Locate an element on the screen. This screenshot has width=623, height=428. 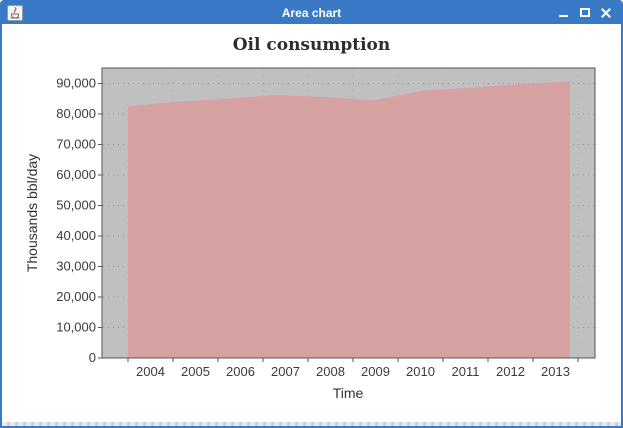
x-tick-label: 2012 is located at coordinates (510, 371).